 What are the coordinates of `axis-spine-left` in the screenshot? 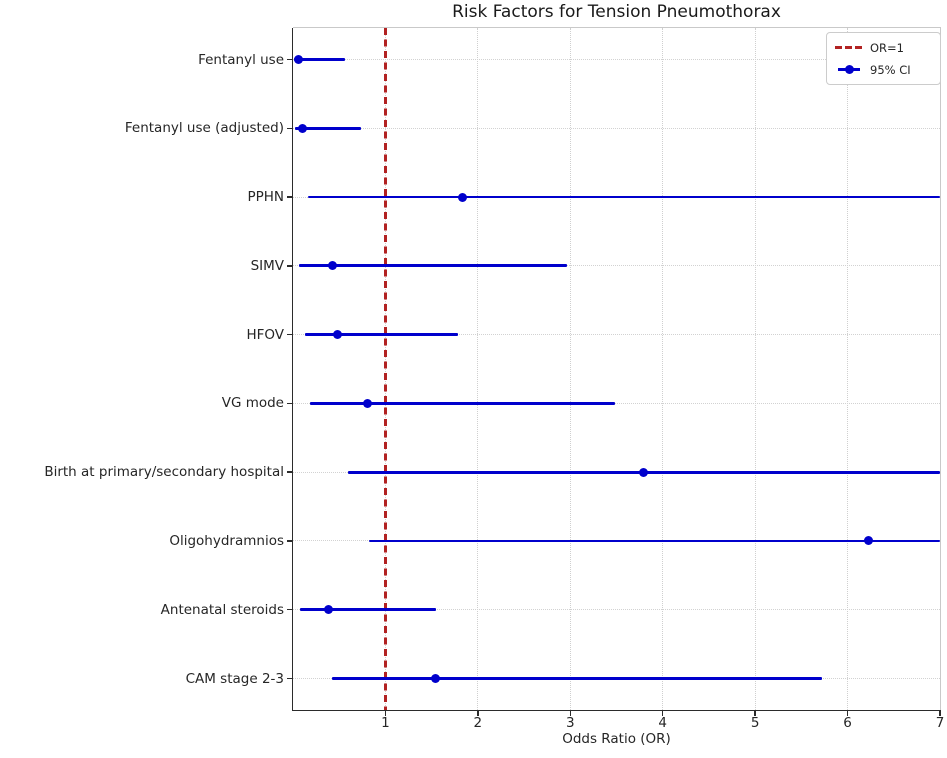 It's located at (293, 369).